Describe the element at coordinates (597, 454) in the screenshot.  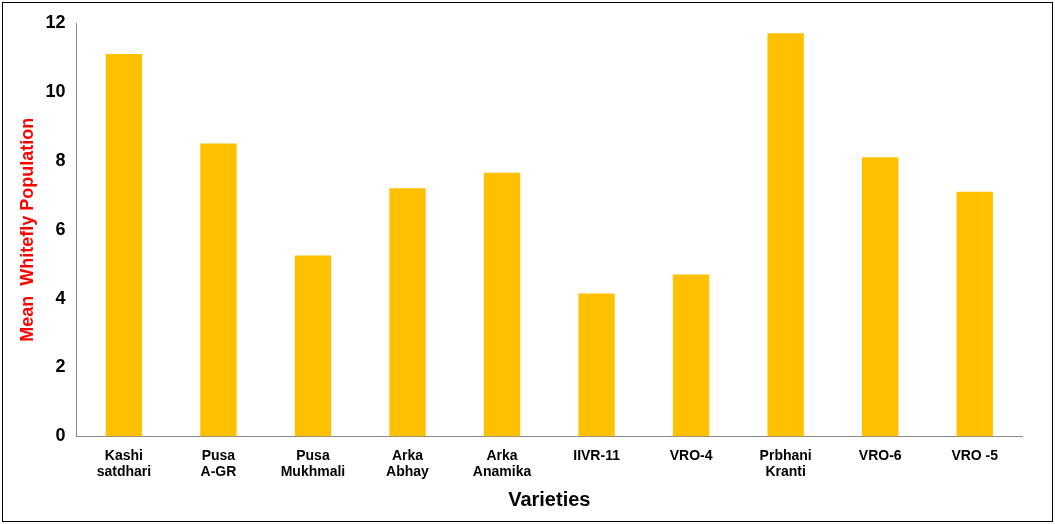
I see `x-tick-label: IIVR-11` at that location.